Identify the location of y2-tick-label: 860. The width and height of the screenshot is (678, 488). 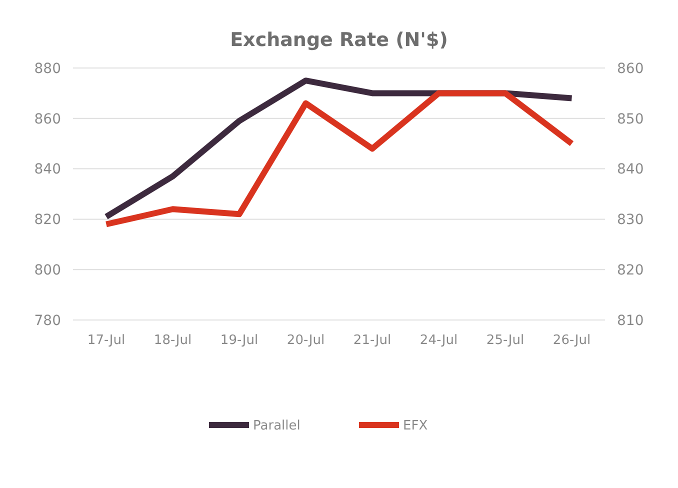
(630, 68).